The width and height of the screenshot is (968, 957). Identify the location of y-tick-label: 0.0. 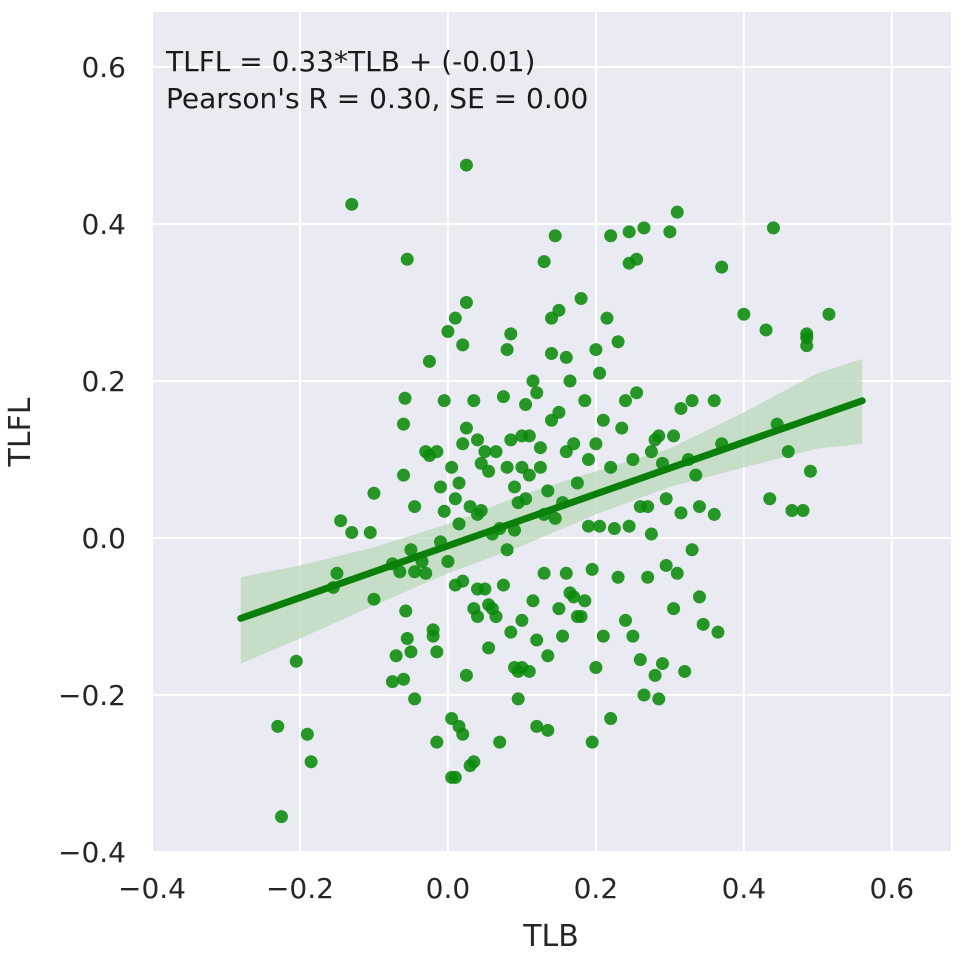
(103, 538).